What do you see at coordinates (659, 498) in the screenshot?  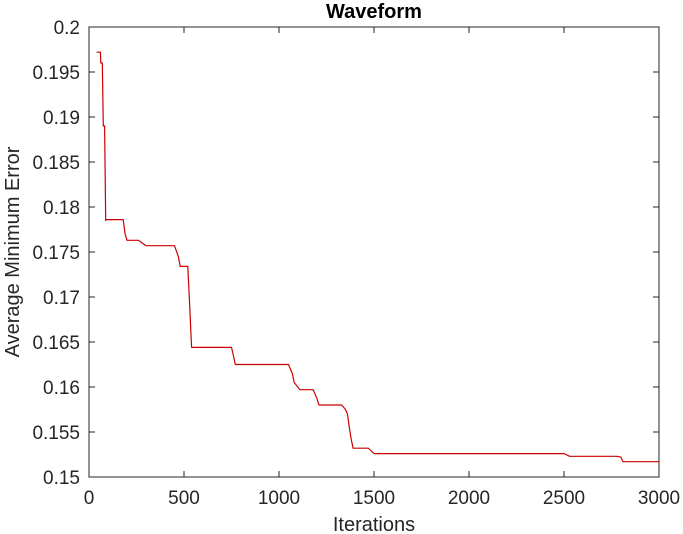 I see `x-tick-label: 3000` at bounding box center [659, 498].